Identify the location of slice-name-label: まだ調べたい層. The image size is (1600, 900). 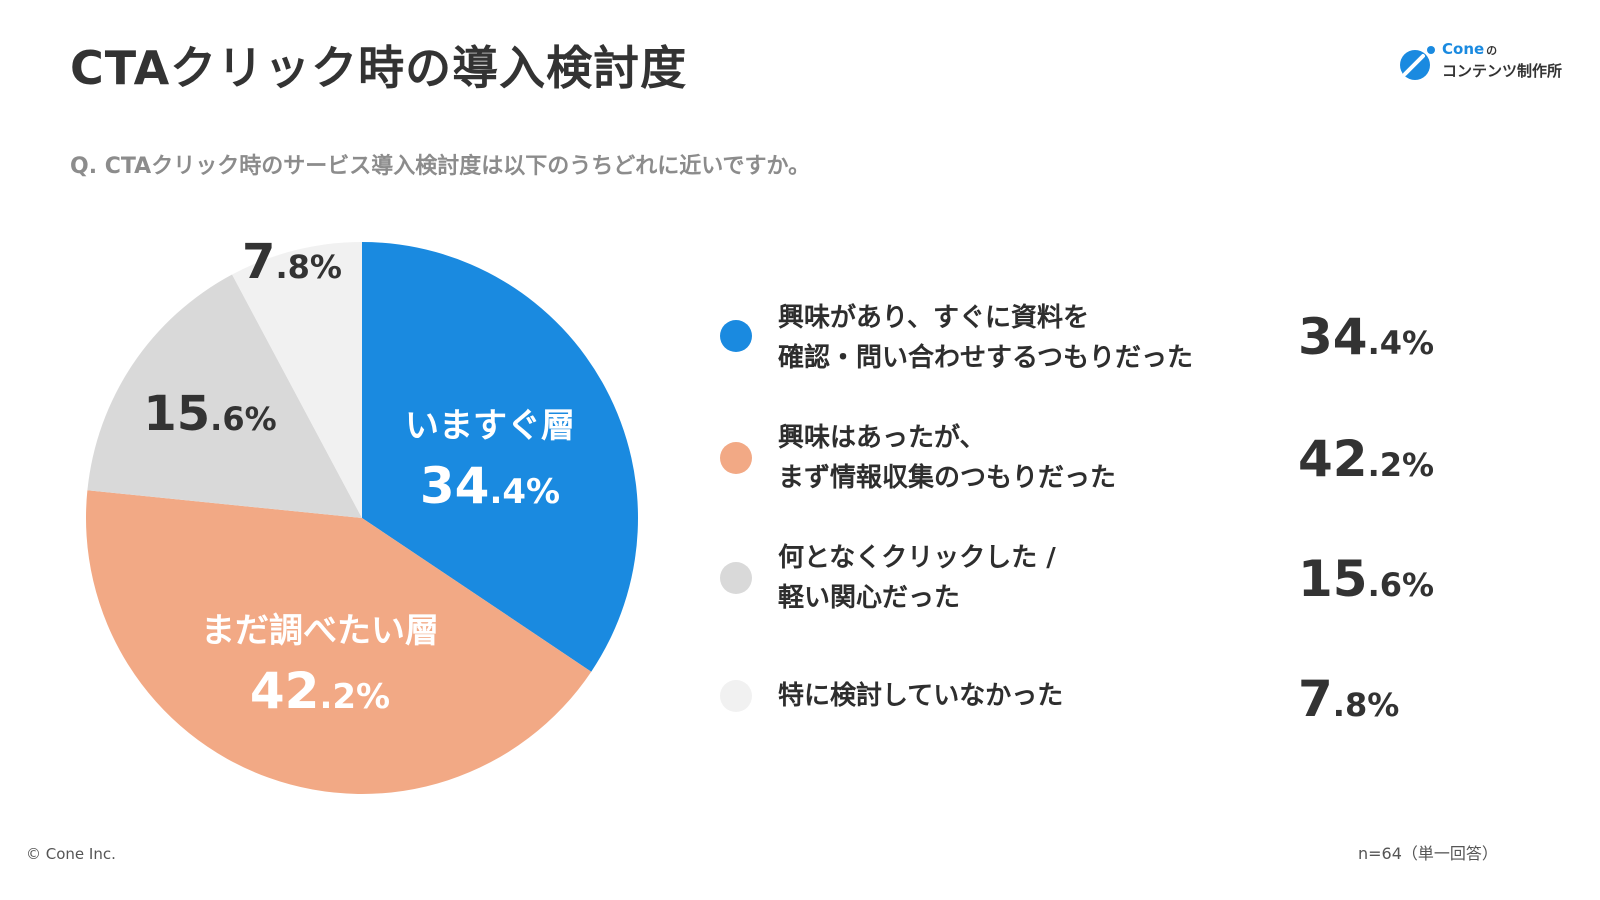
(320, 631).